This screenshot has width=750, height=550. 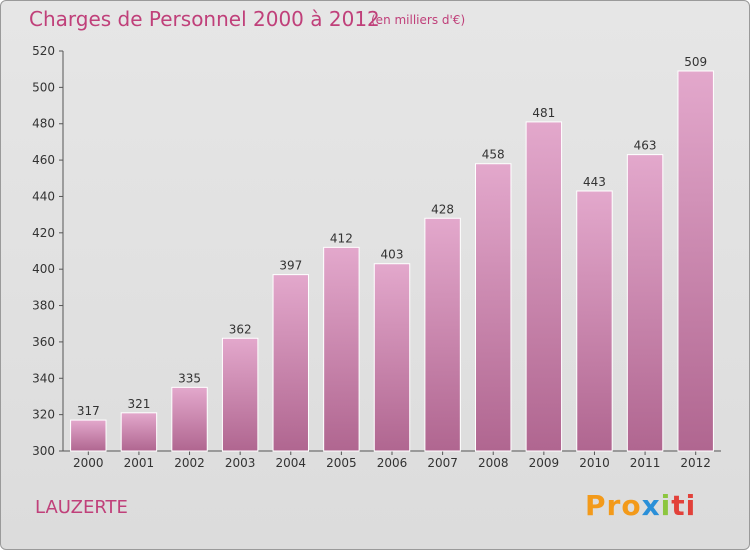 What do you see at coordinates (189, 378) in the screenshot?
I see `data-label: 335` at bounding box center [189, 378].